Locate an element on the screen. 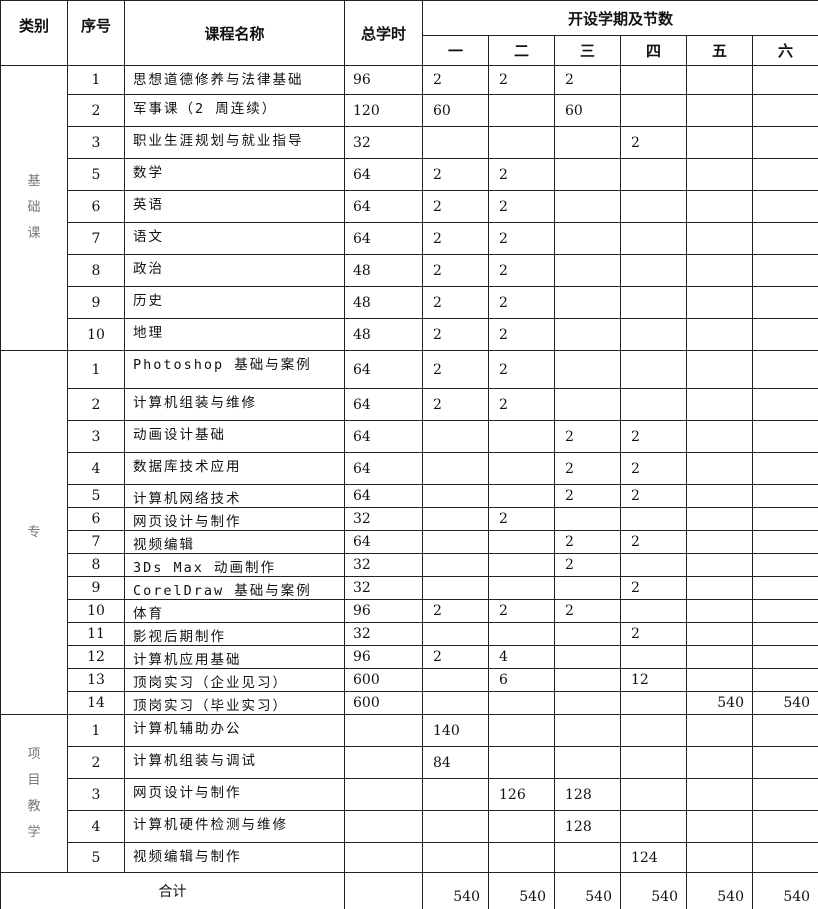 The image size is (818, 909). table-row: 2 计算机组装与调试 84 is located at coordinates (409, 762).